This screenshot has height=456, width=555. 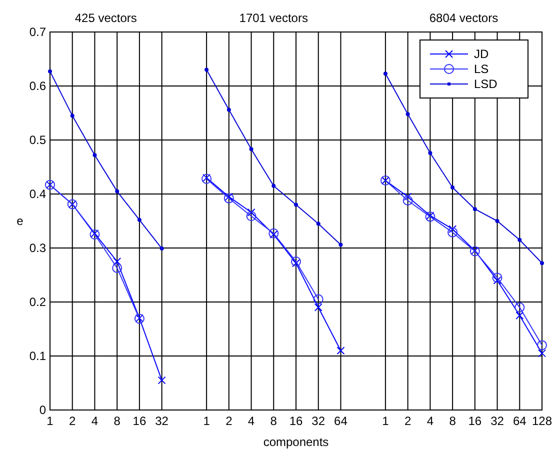 What do you see at coordinates (463, 18) in the screenshot?
I see `text: 6804 vectors` at bounding box center [463, 18].